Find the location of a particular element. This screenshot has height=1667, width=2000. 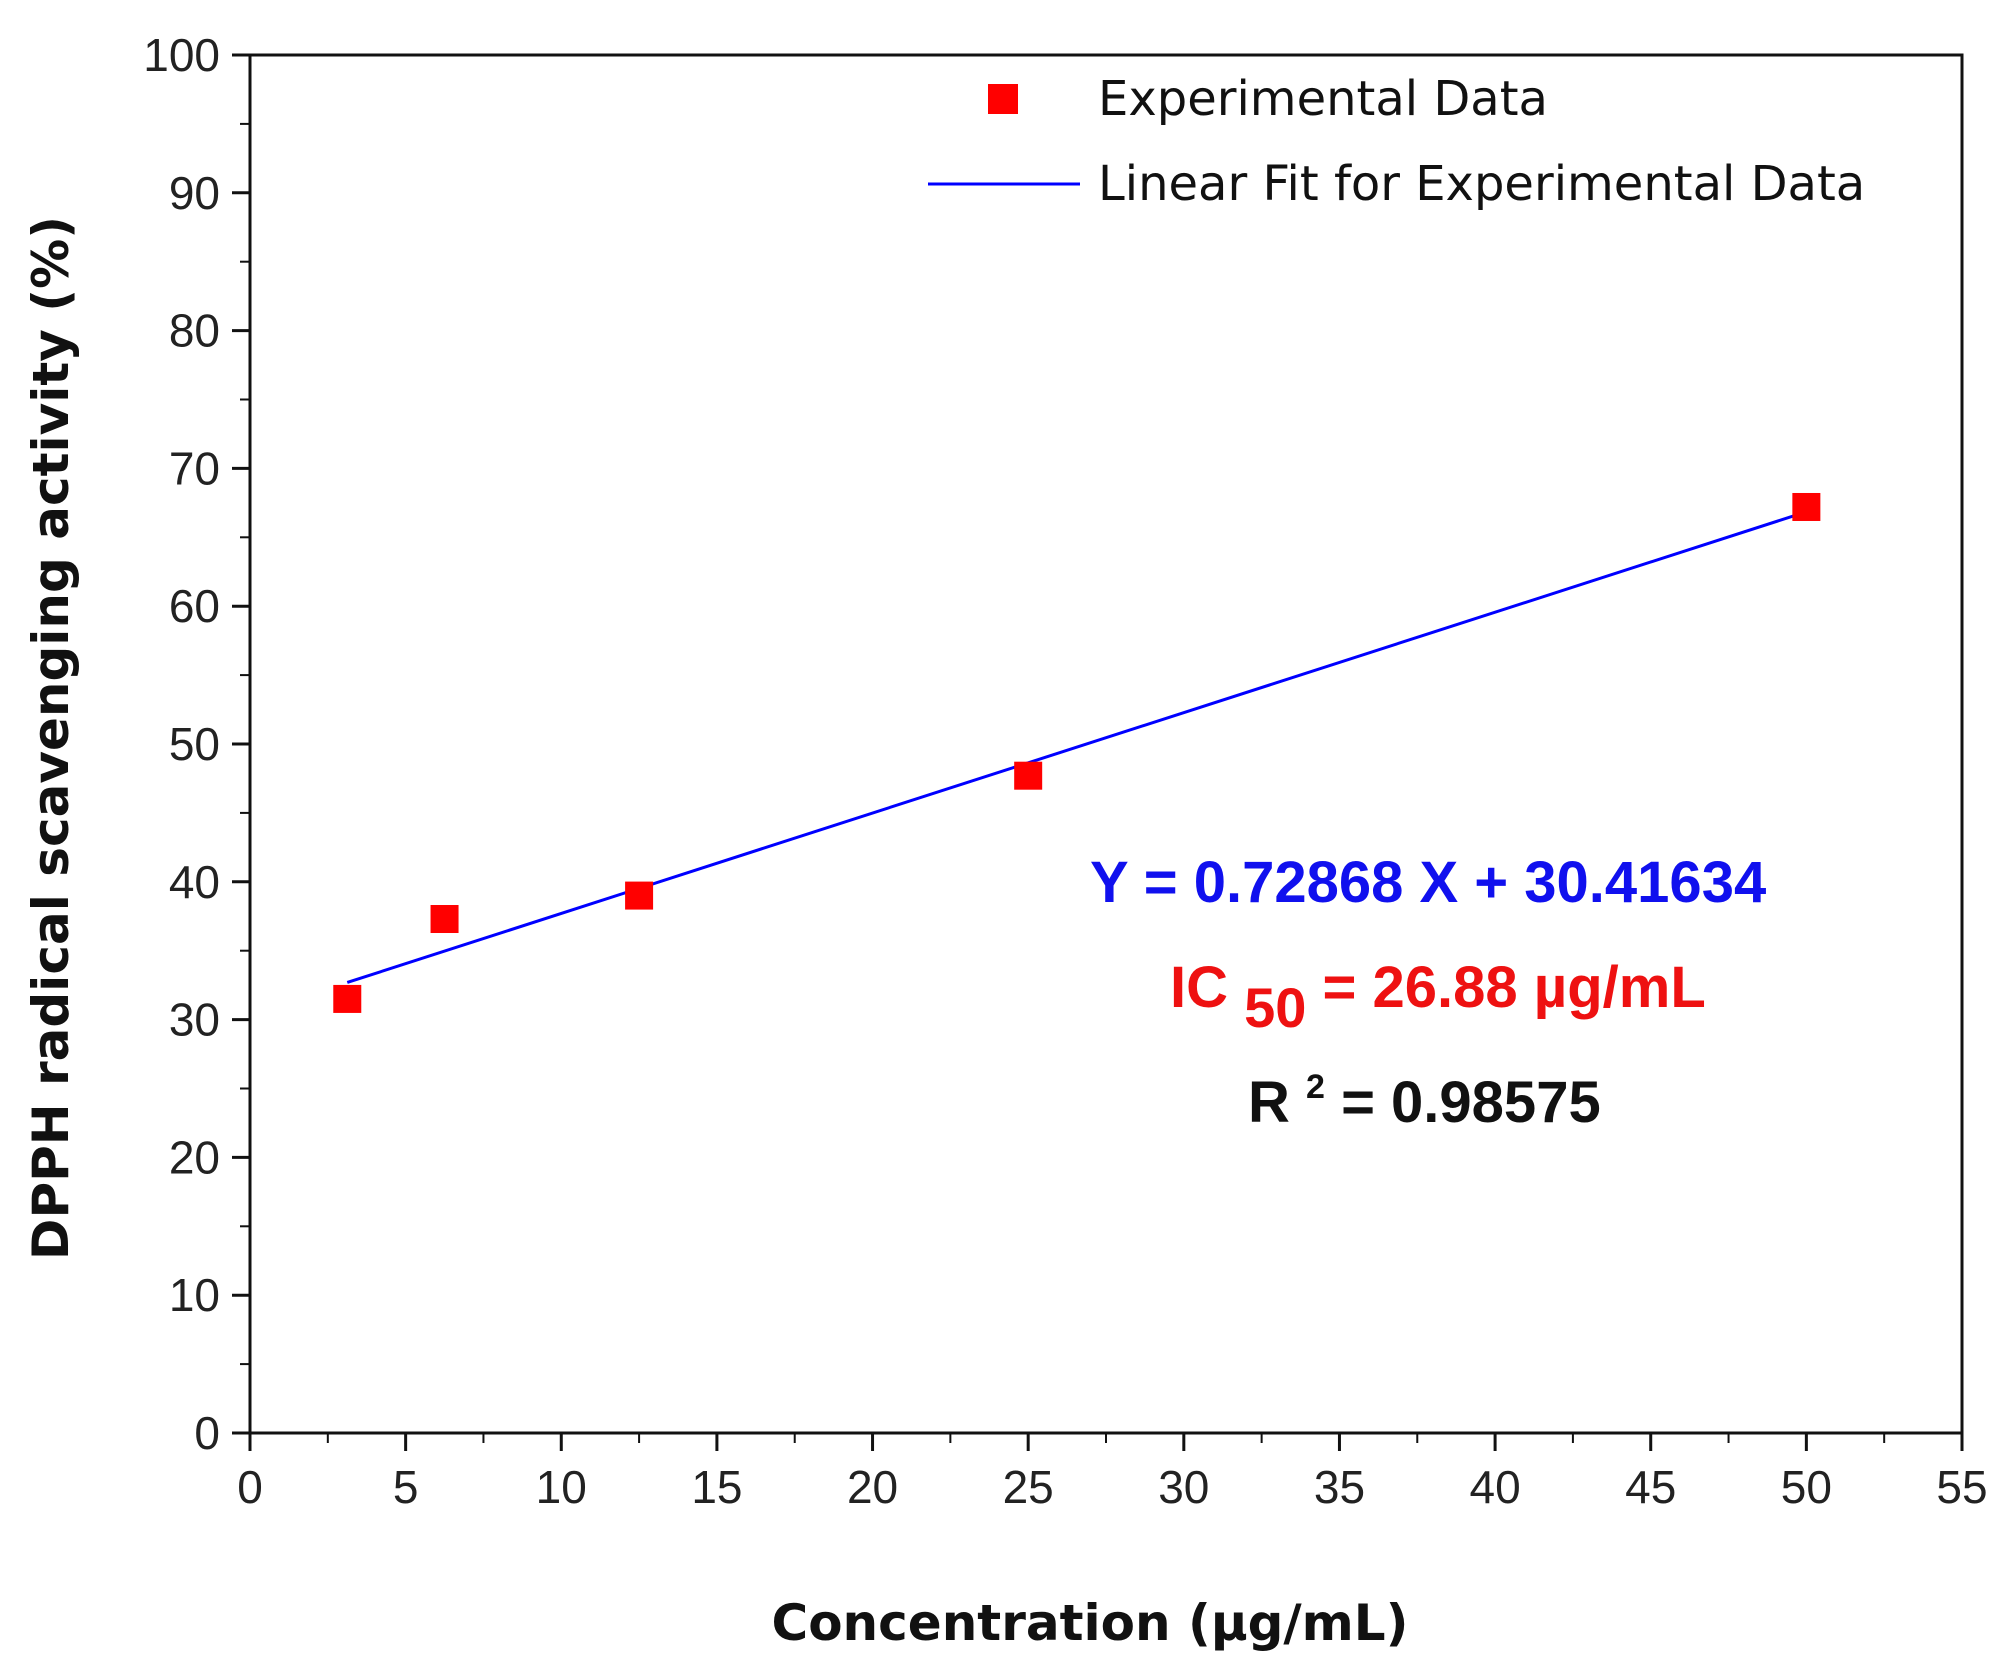

y-tick-label: 30 is located at coordinates (194, 1020).